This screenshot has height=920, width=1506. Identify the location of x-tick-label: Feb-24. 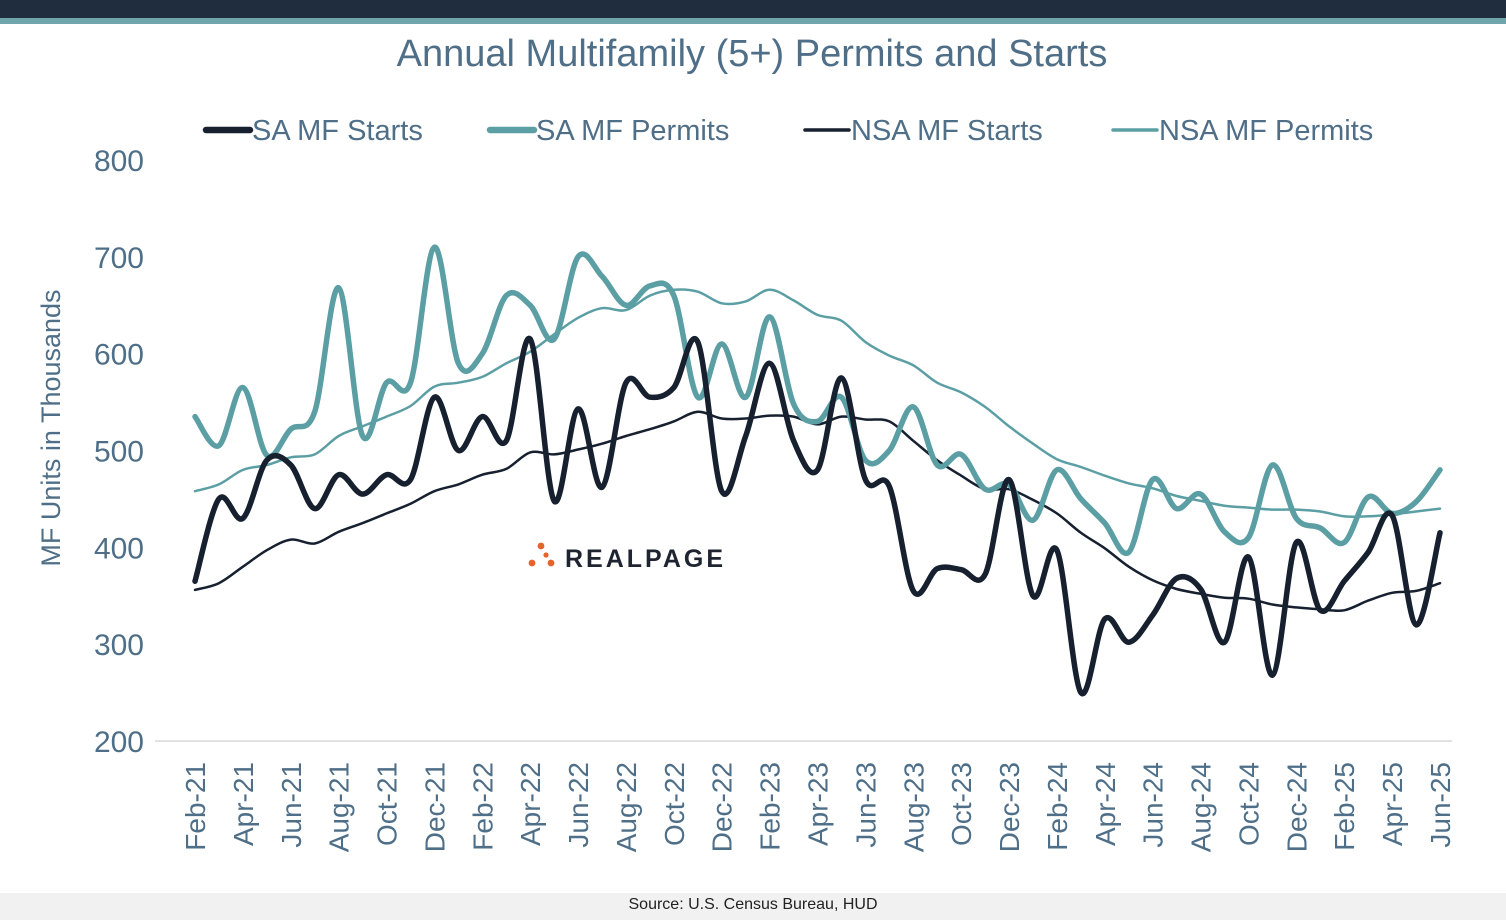
(1057, 806).